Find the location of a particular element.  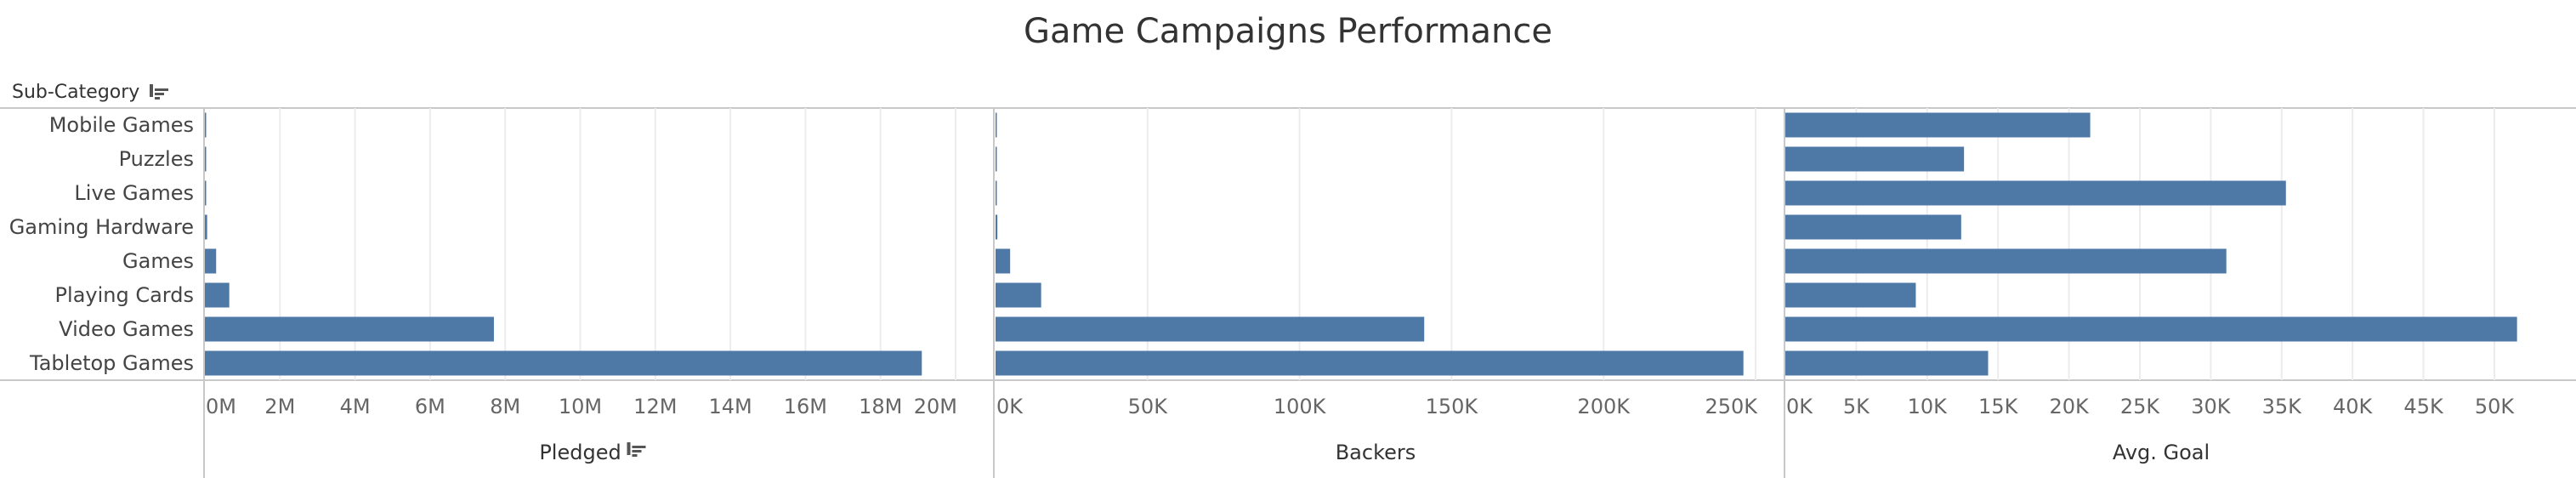

sort-icon-pledged is located at coordinates (629, 448).